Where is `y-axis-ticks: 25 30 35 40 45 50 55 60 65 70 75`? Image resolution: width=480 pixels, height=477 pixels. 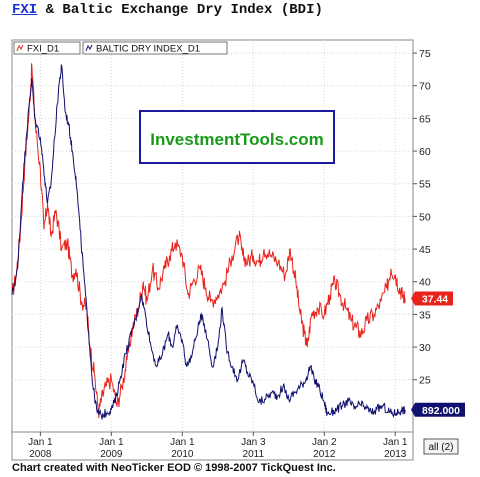 y-axis-ticks: 25 30 35 40 45 50 55 60 65 70 75 is located at coordinates (422, 217).